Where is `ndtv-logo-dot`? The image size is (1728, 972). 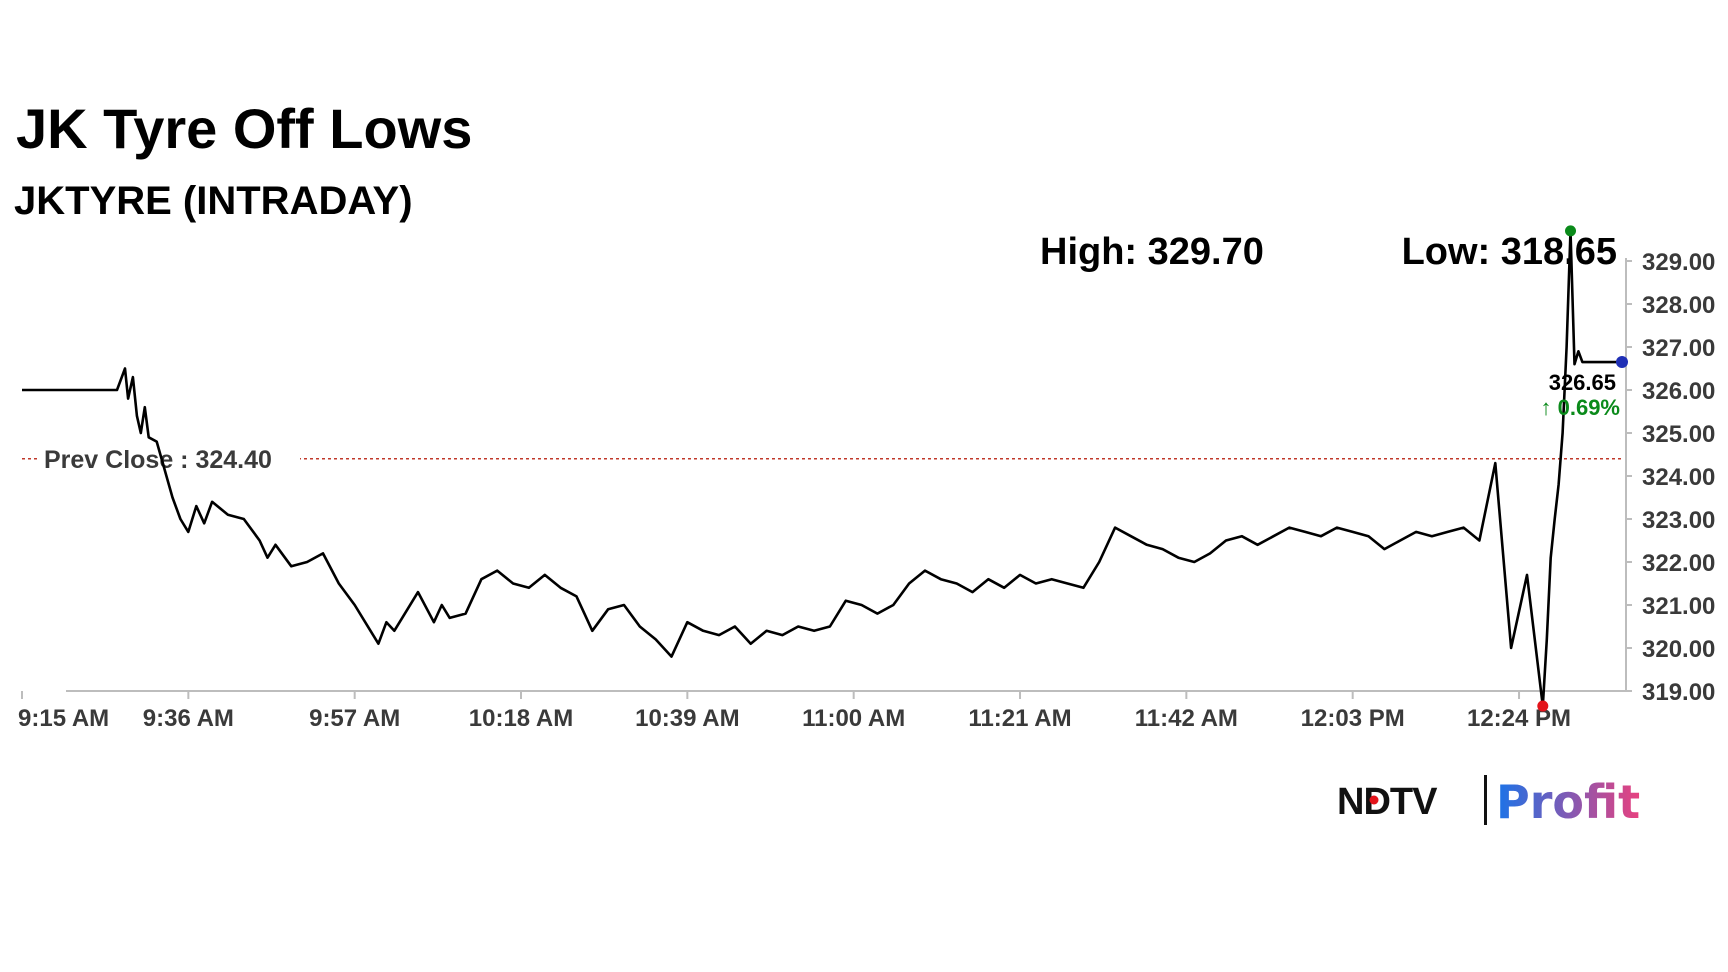
ndtv-logo-dot is located at coordinates (1374, 800).